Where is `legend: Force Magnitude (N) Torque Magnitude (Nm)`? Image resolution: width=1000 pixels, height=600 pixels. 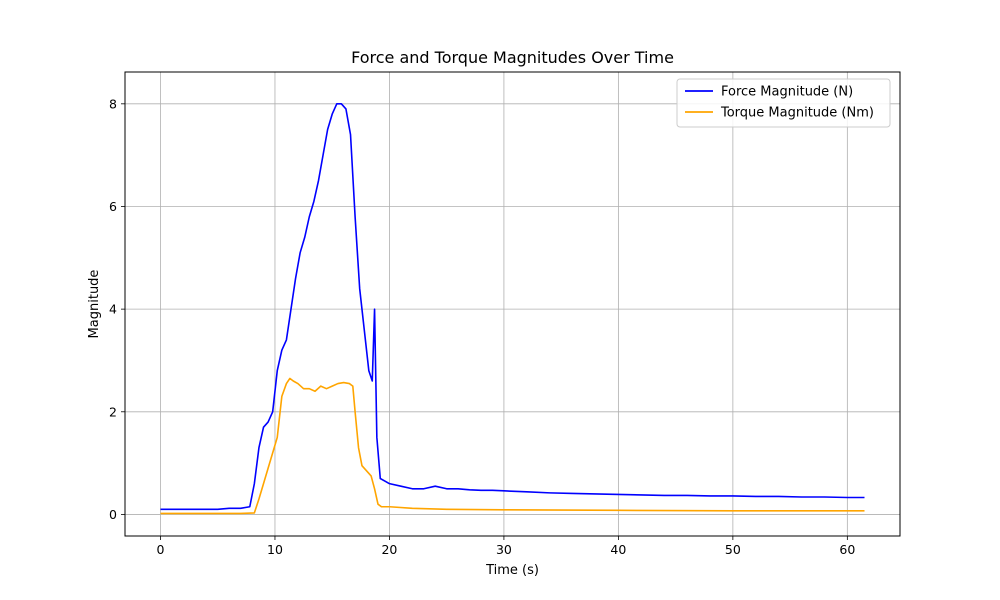 legend: Force Magnitude (N) Torque Magnitude (Nm) is located at coordinates (783, 103).